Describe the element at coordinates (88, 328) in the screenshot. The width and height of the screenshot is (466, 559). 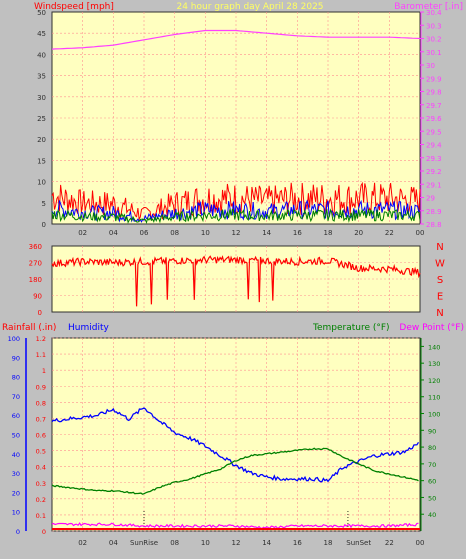
I see `humidity-legend-label: Humidity` at that location.